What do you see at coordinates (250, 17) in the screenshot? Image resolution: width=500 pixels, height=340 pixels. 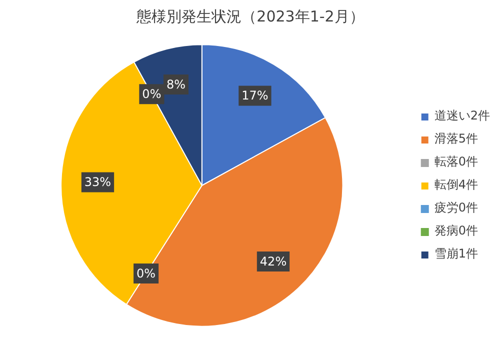 I see `chart-title: 態様別発生状況（2023年1-2月）` at bounding box center [250, 17].